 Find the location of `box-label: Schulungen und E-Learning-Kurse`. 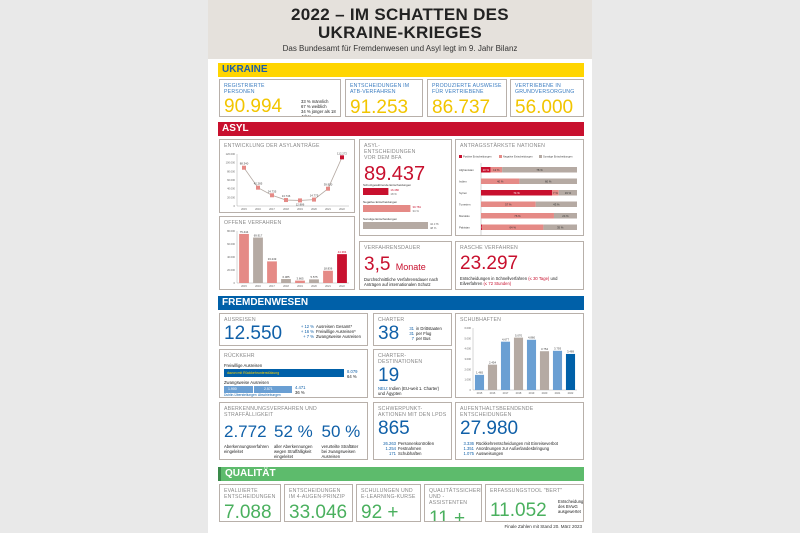

box-label: Schulungen und E-Learning-Kurse is located at coordinates (388, 494).